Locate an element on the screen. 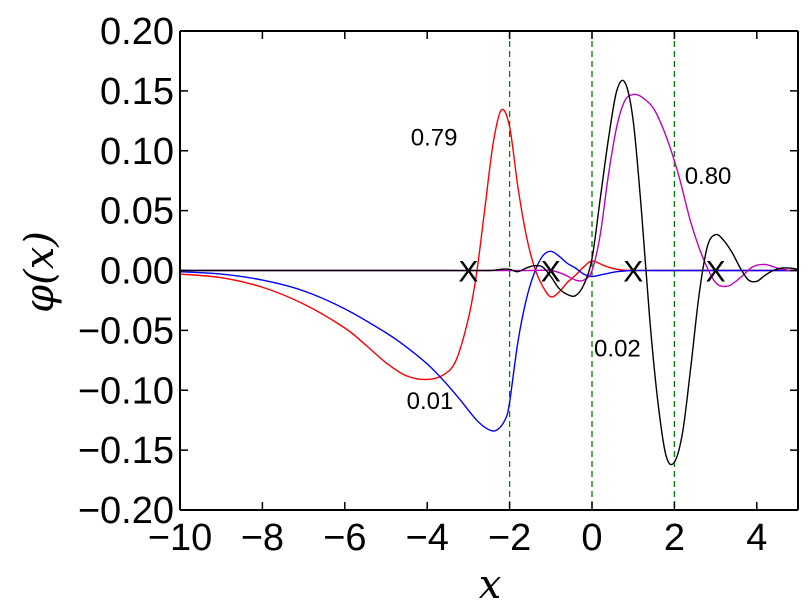 This screenshot has width=809, height=615. annotation-label: 0.01 is located at coordinates (430, 401).